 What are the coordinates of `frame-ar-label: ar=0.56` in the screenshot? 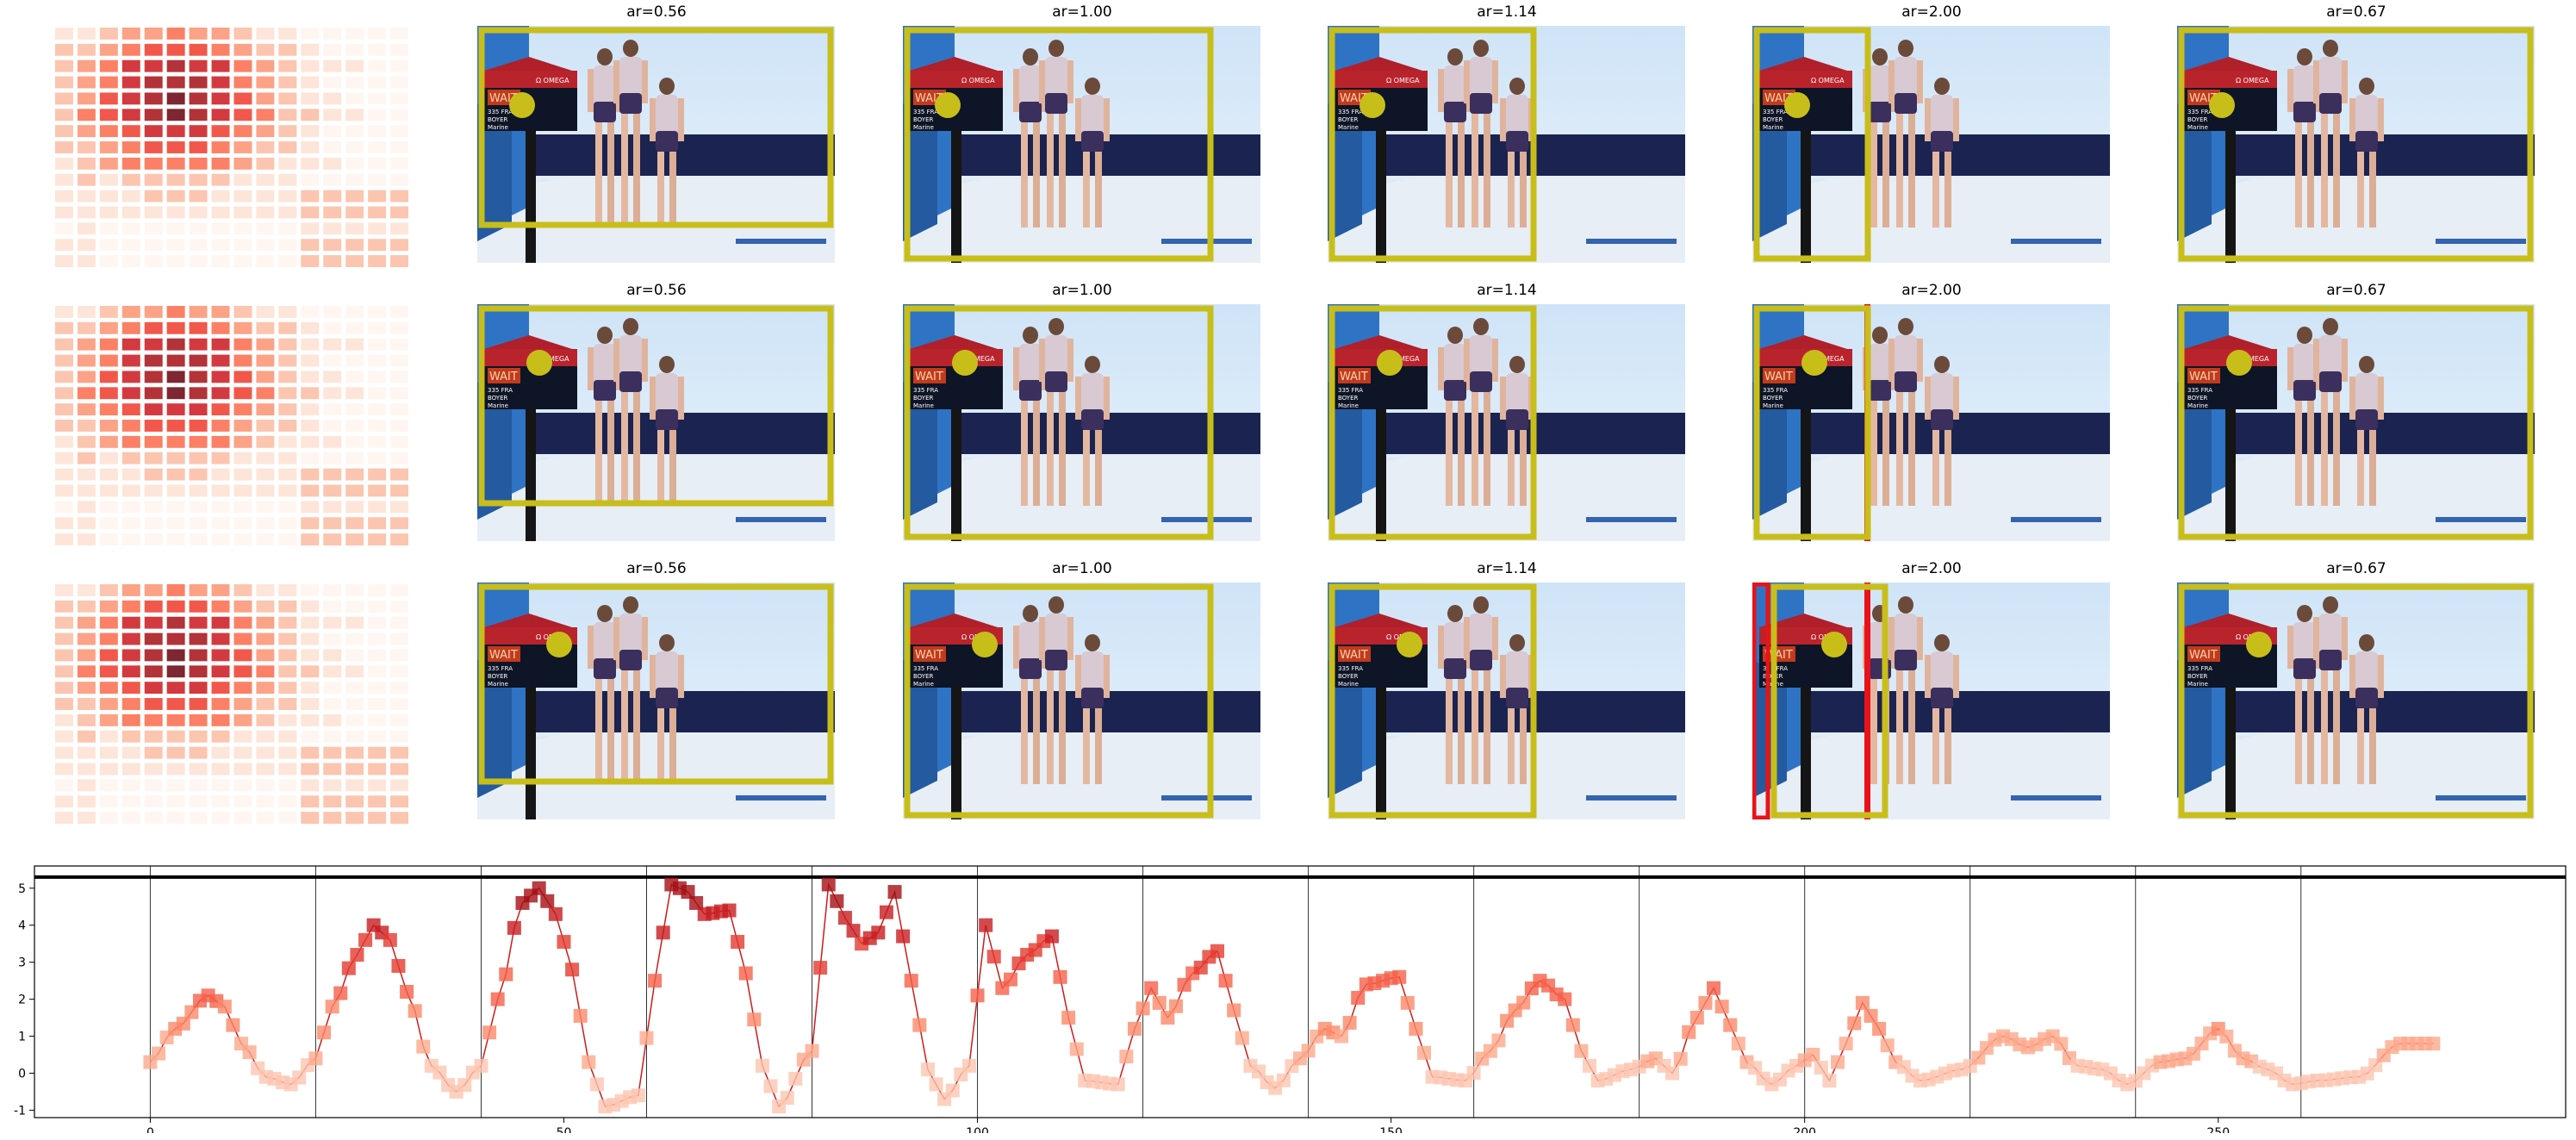 It's located at (657, 568).